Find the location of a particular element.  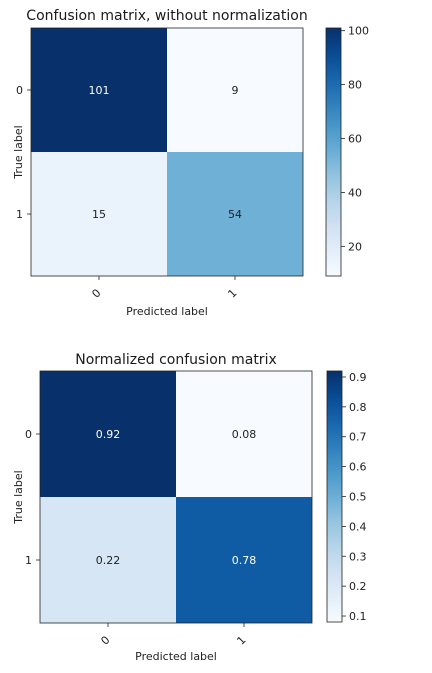

colorbar-tick-label: 40 is located at coordinates (355, 192).